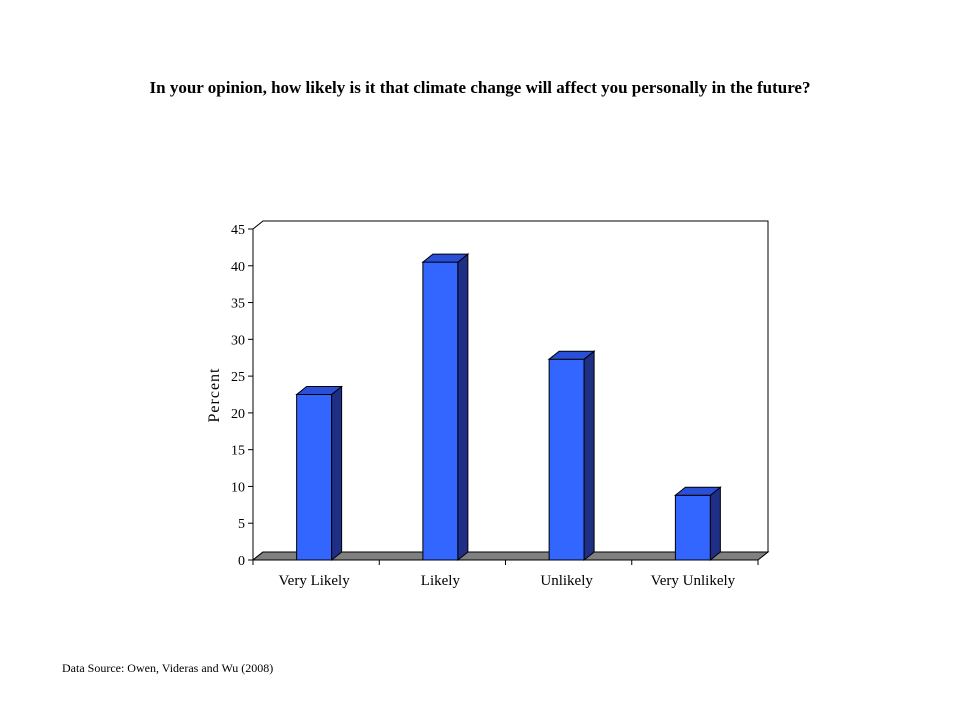 The width and height of the screenshot is (960, 720). Describe the element at coordinates (441, 581) in the screenshot. I see `x-tick-label: Likely` at that location.